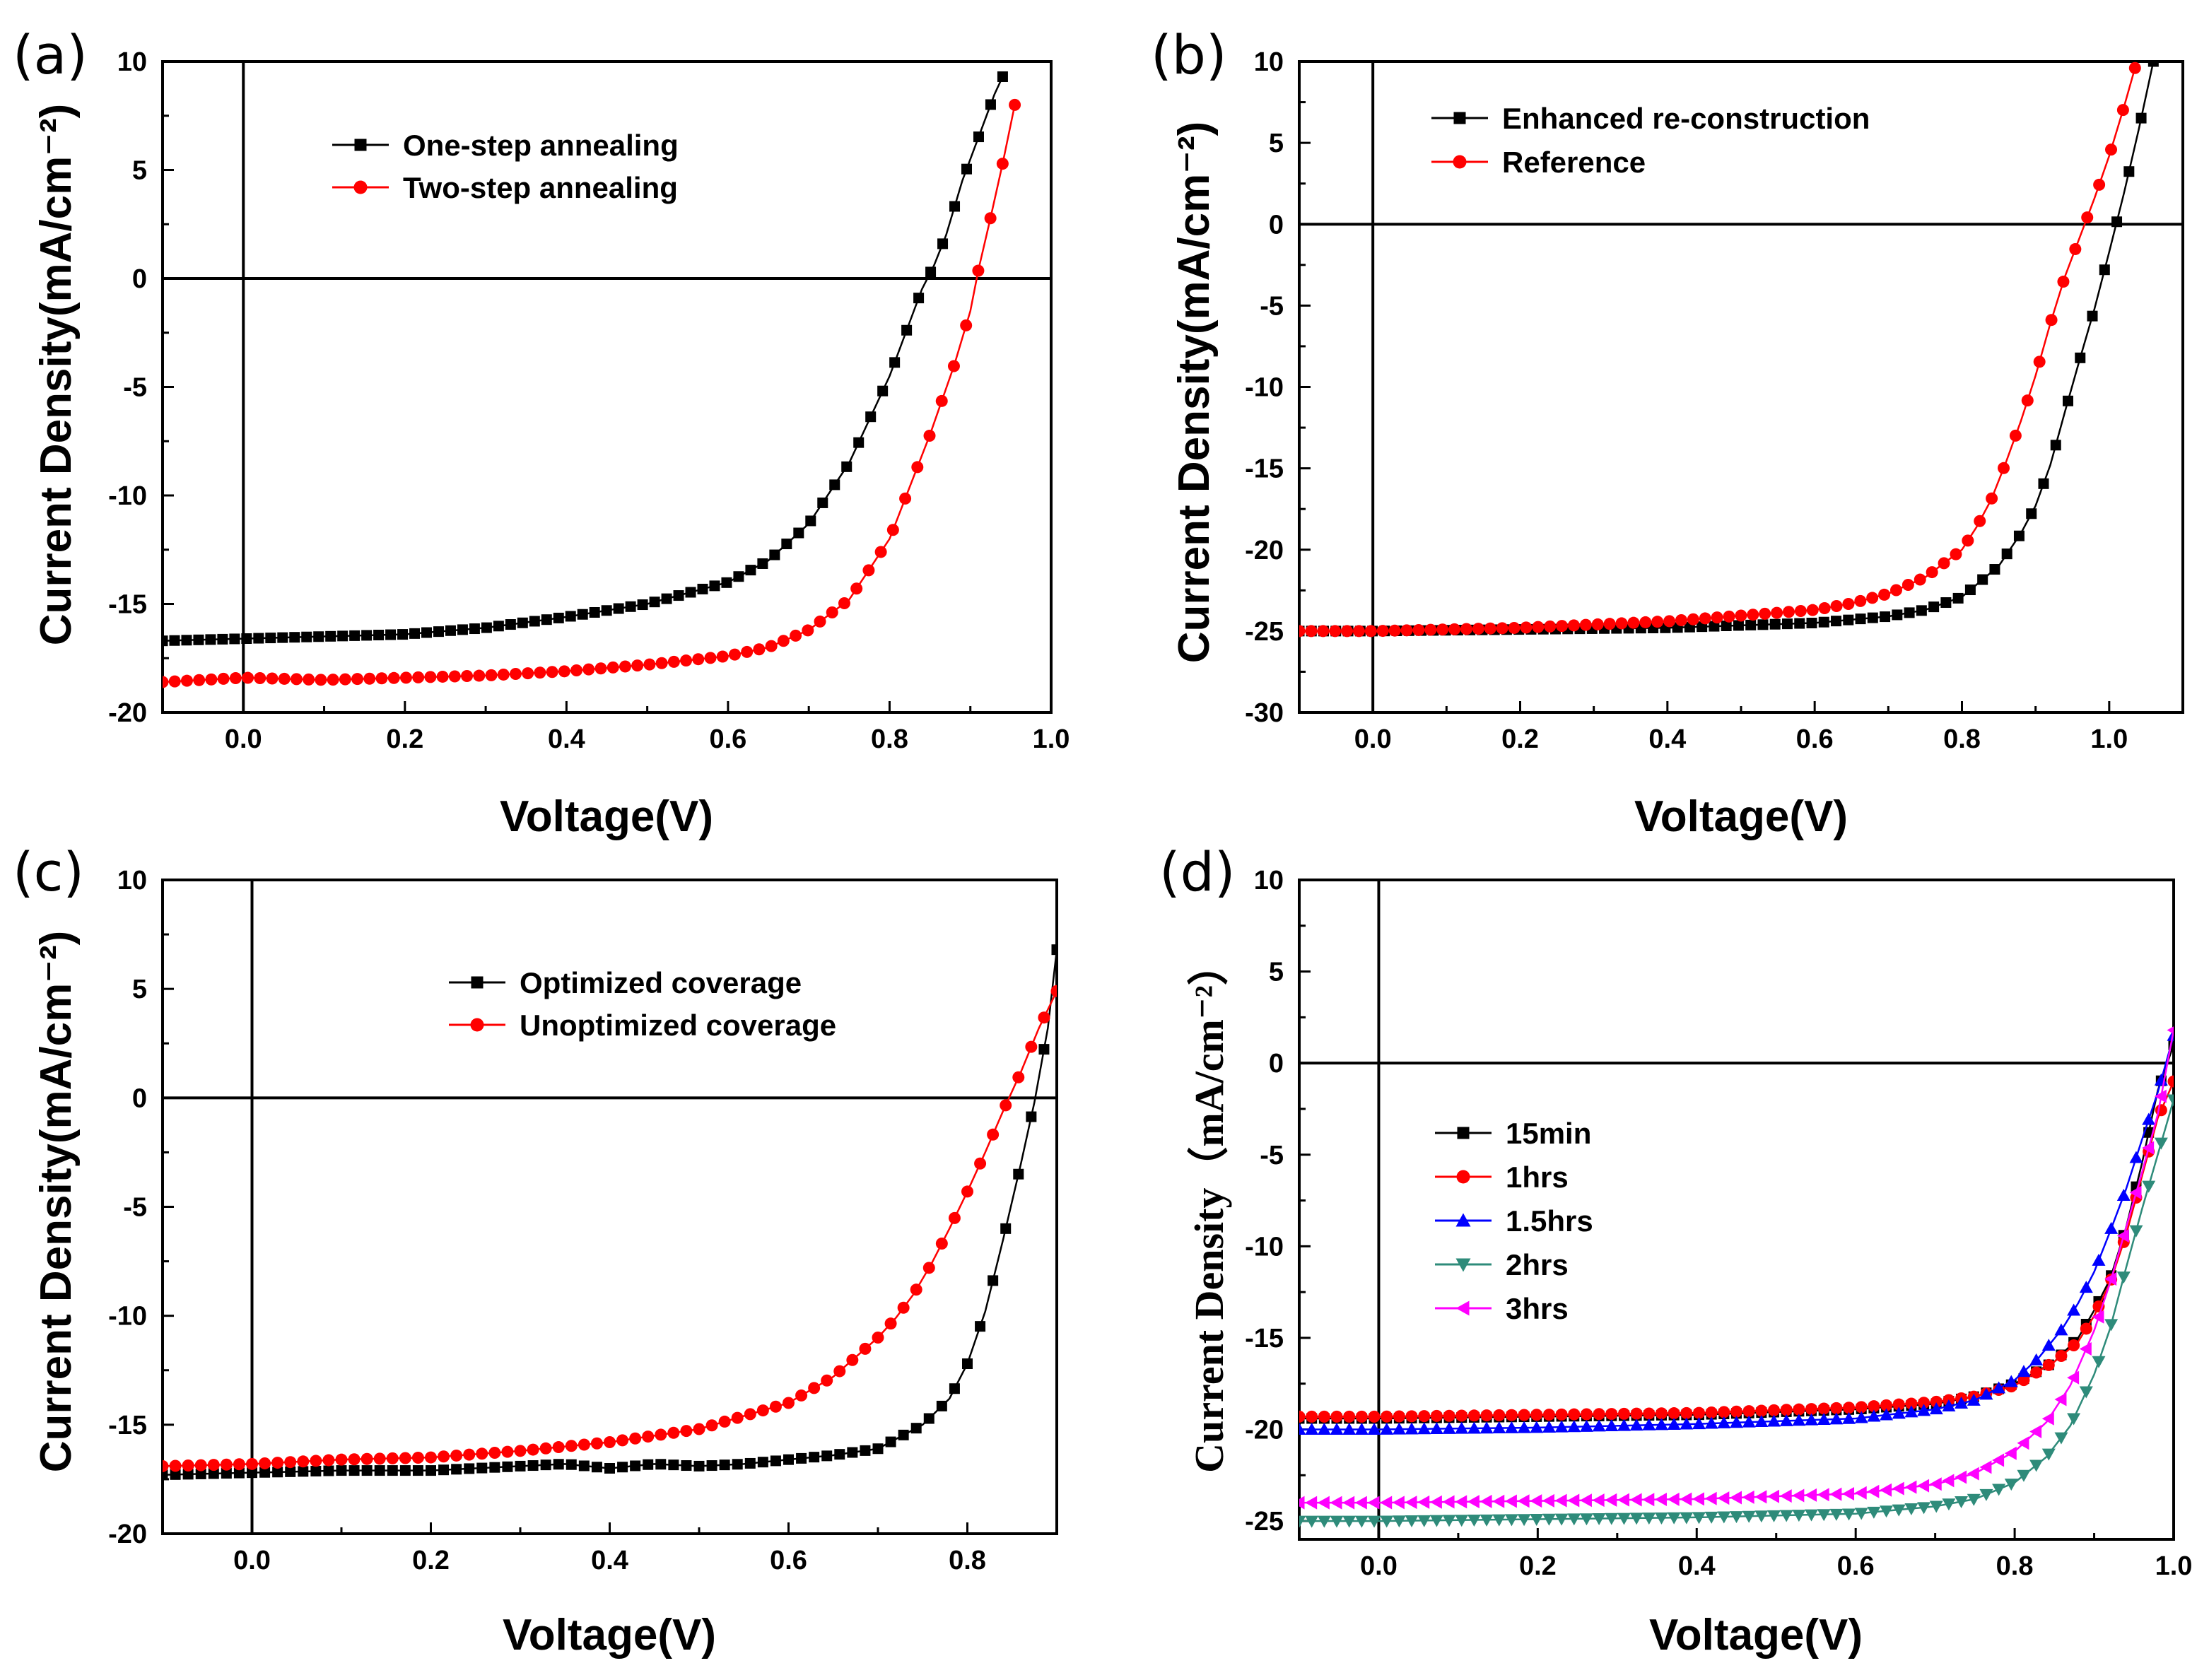 The height and width of the screenshot is (1680, 2209). What do you see at coordinates (566, 739) in the screenshot?
I see `panel-a-xtick-label: 0.4` at bounding box center [566, 739].